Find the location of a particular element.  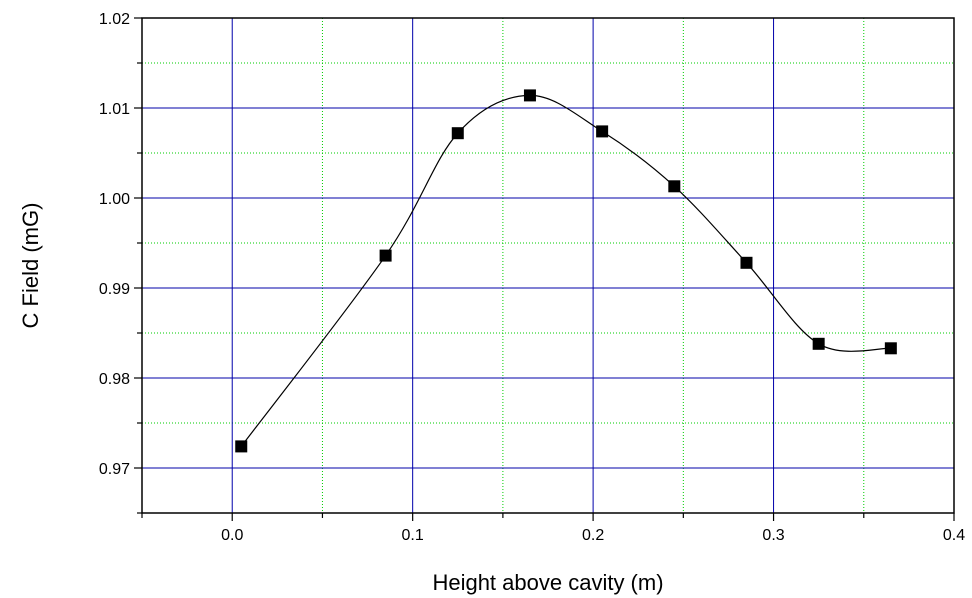

x-axis-title: Height above cavity (m) is located at coordinates (547, 582).